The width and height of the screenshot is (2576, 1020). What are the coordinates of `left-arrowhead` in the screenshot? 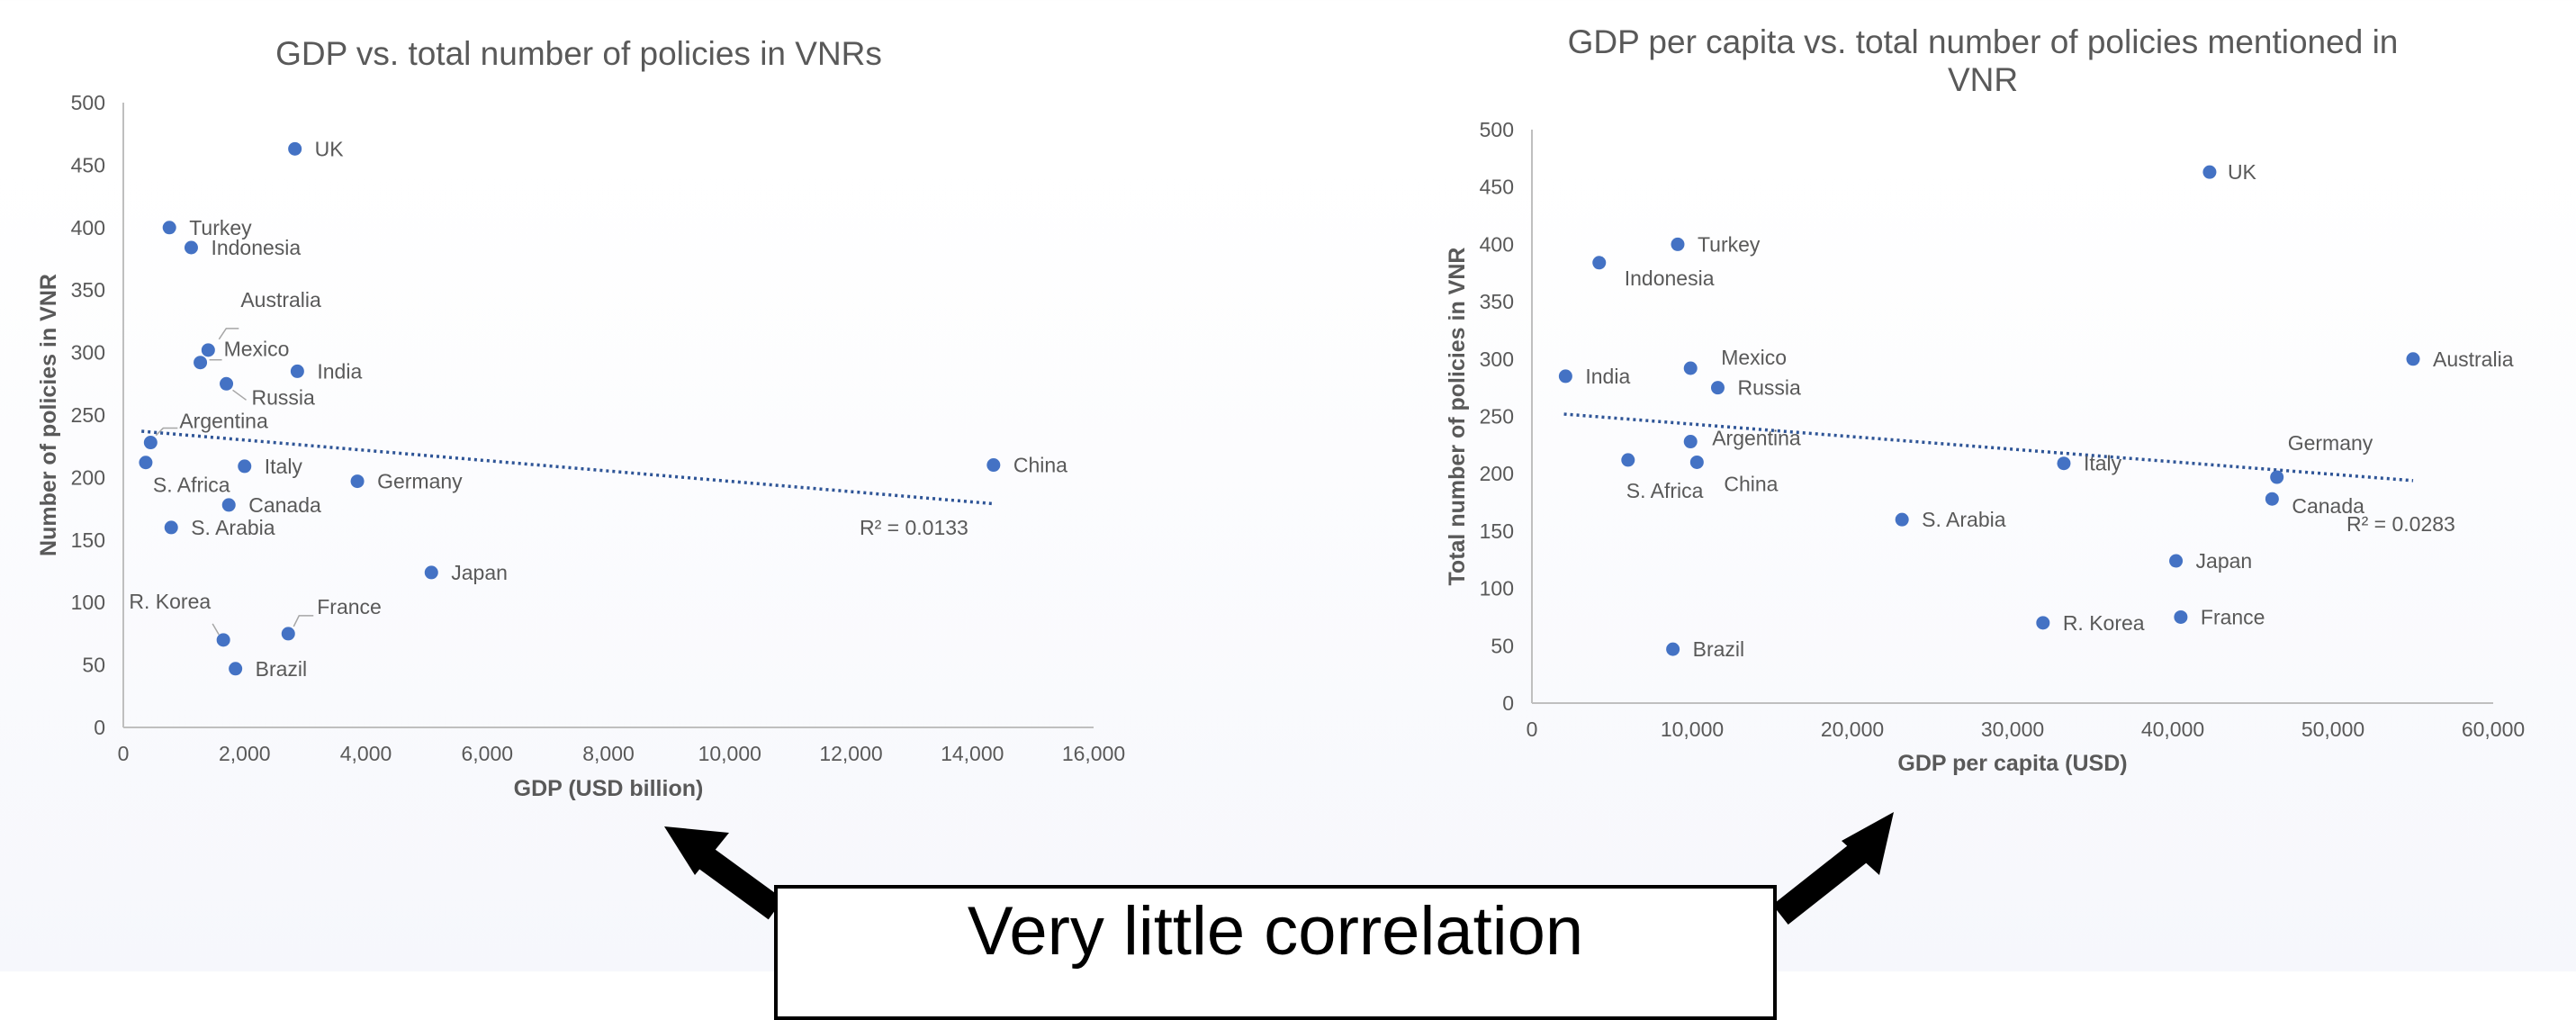 It's located at (696, 850).